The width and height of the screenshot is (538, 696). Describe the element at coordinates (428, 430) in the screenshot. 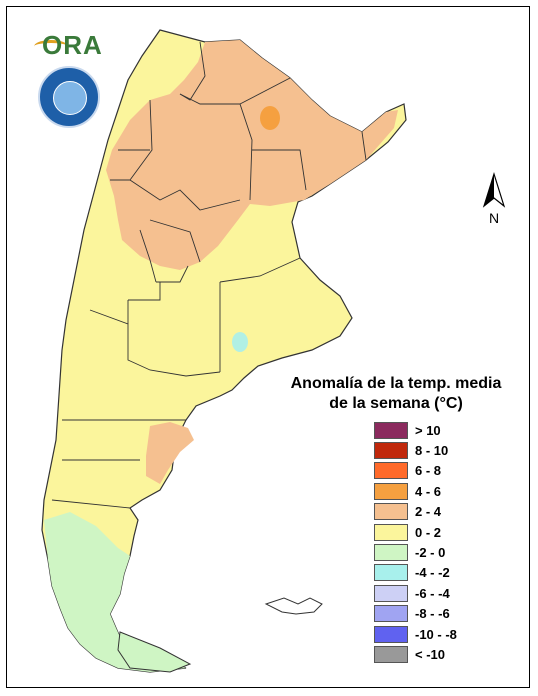

I see `legend-label: > 10` at that location.